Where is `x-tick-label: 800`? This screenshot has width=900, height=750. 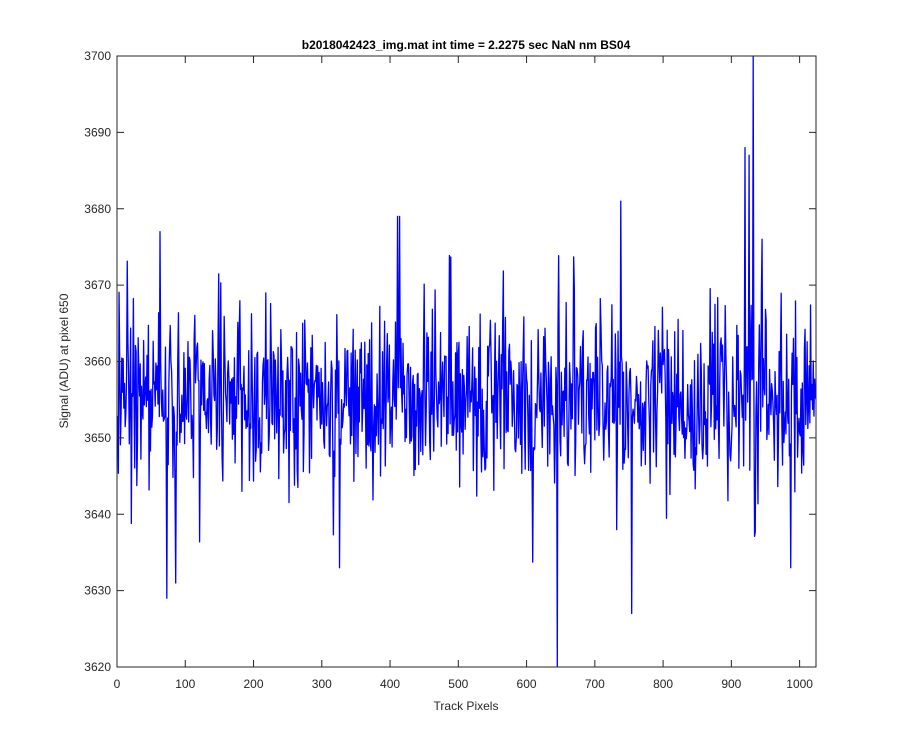 x-tick-label: 800 is located at coordinates (663, 684).